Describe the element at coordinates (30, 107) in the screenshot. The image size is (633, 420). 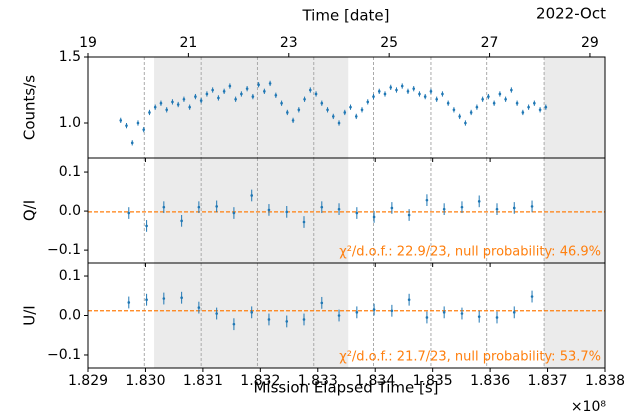
I see `y-axis-label: Counts/s` at that location.